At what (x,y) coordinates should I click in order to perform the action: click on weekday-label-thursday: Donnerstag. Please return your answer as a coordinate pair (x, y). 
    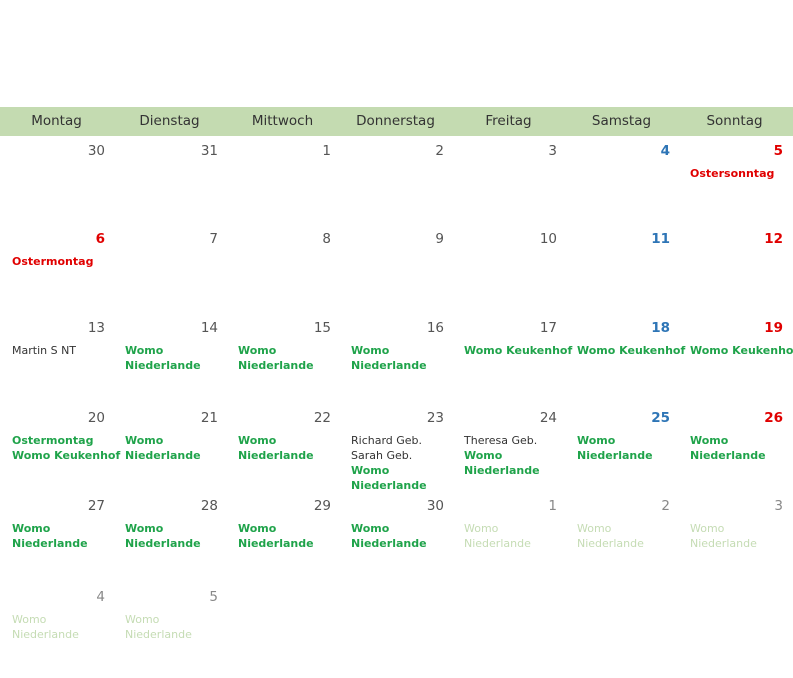
    Looking at the image, I should click on (395, 121).